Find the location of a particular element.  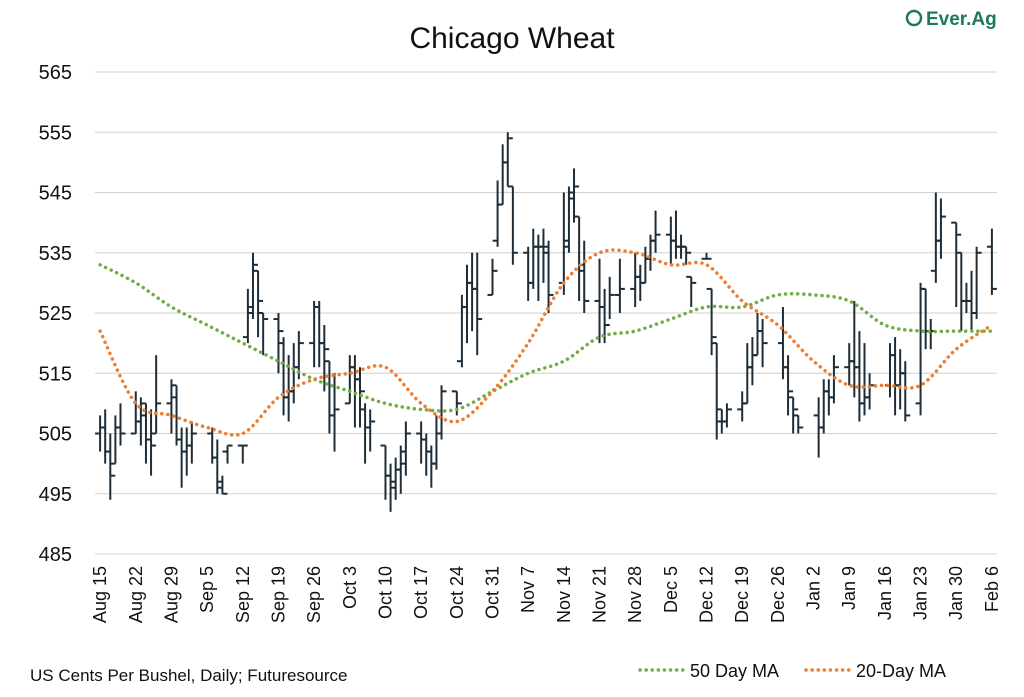

logo: Ever.Ag is located at coordinates (951, 19).